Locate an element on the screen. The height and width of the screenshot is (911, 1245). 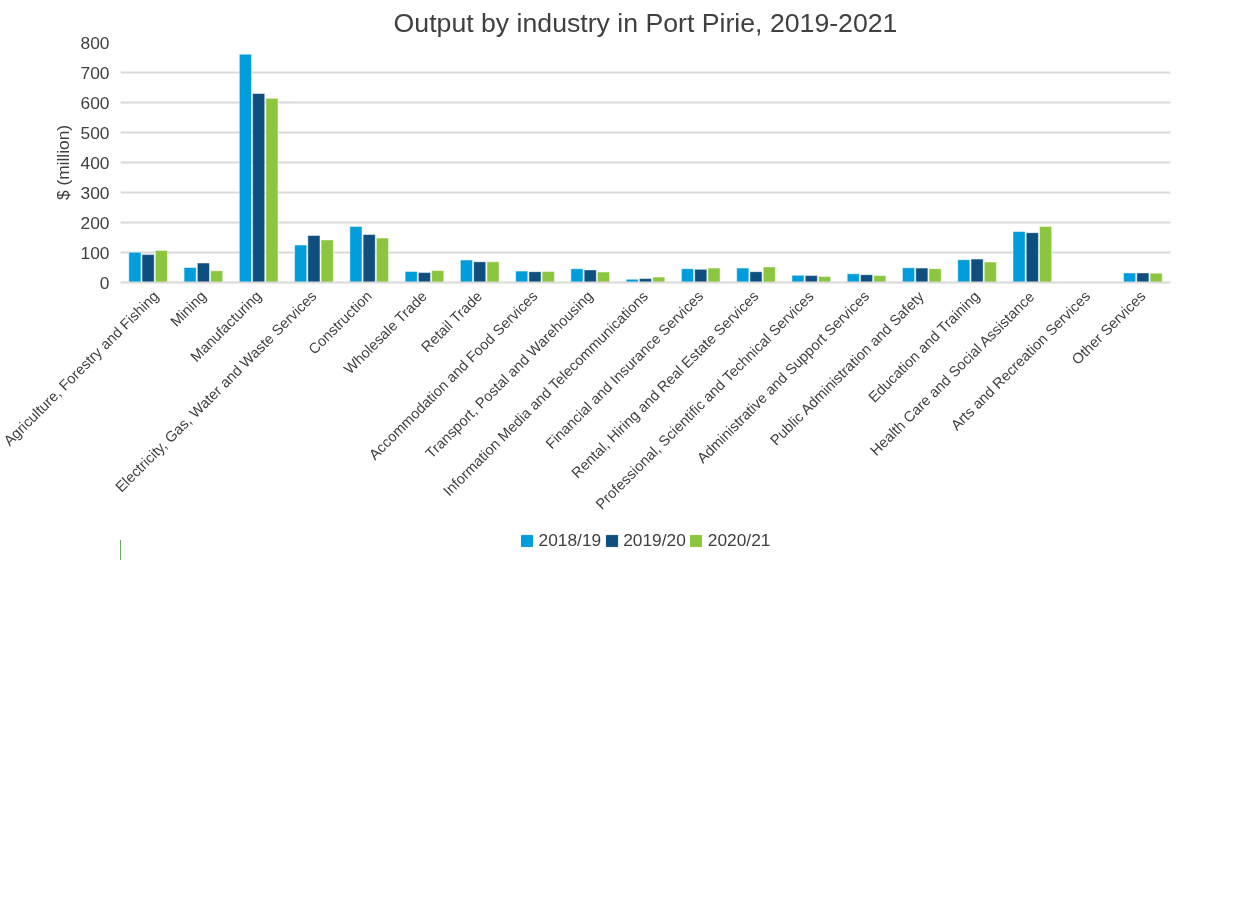
y-tick-label: 600 is located at coordinates (95, 102).